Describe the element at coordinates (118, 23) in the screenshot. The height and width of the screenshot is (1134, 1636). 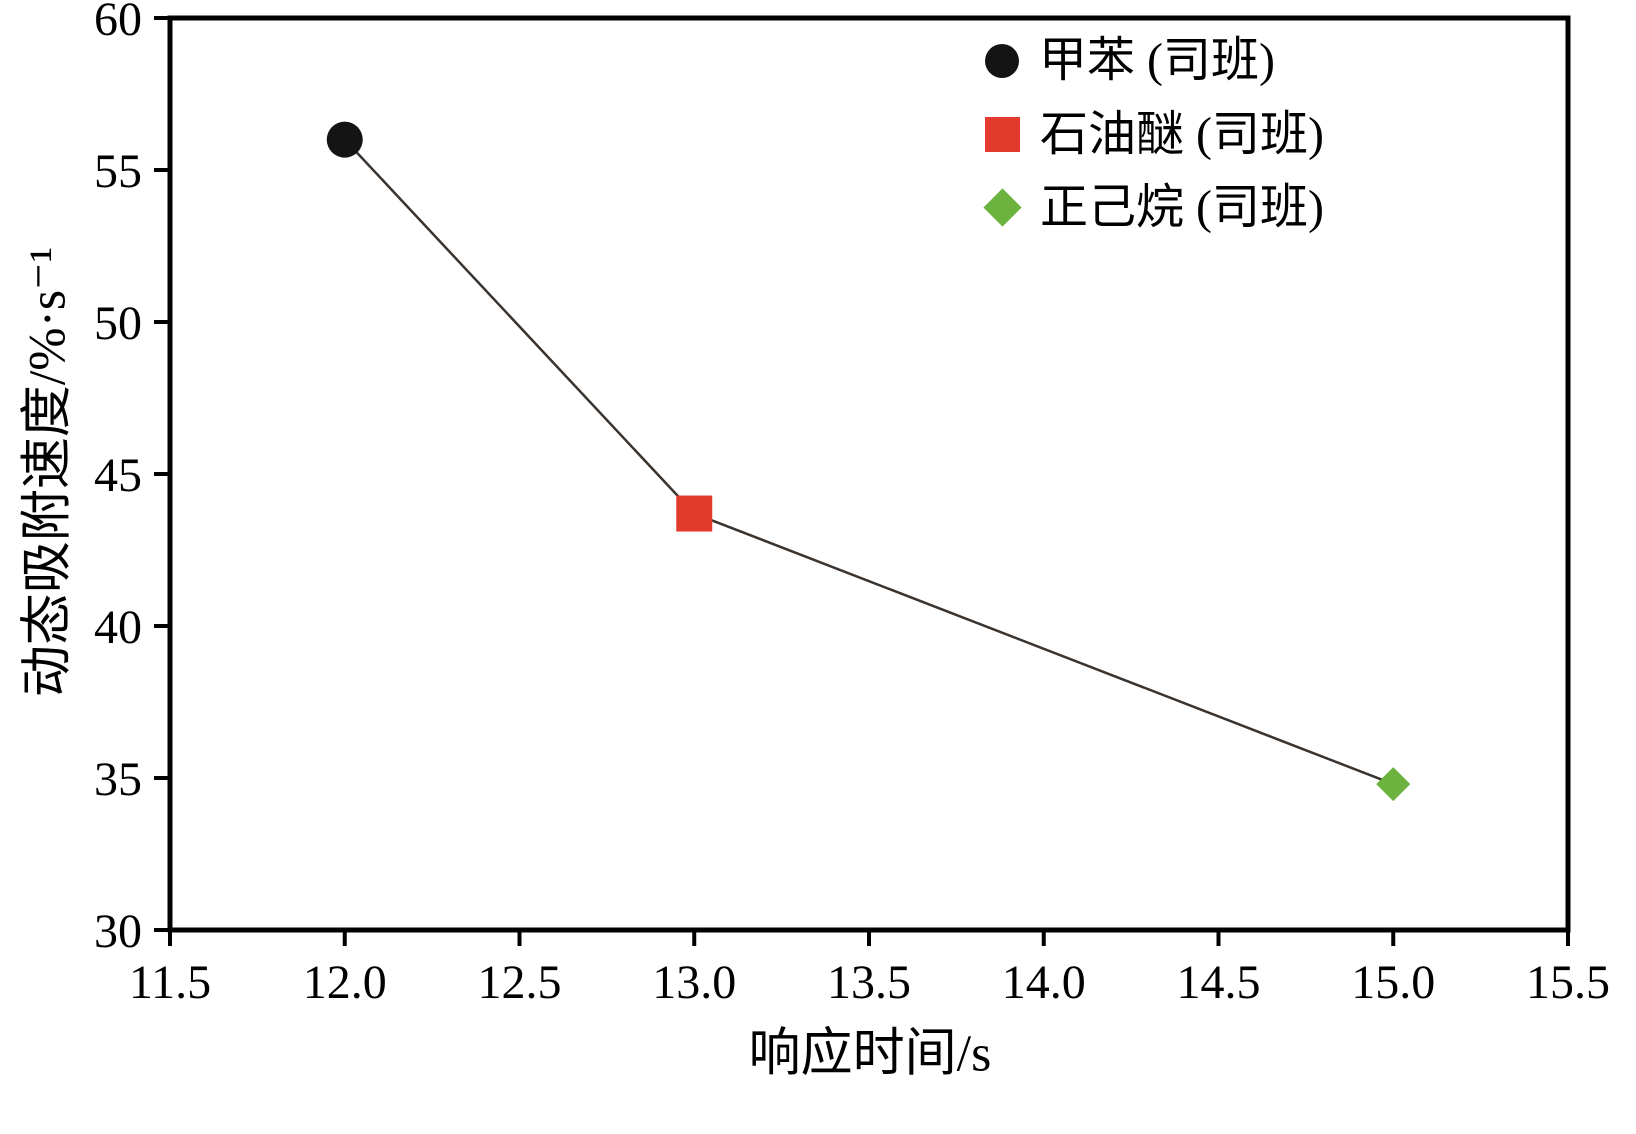
I see `svg-text: 60` at that location.